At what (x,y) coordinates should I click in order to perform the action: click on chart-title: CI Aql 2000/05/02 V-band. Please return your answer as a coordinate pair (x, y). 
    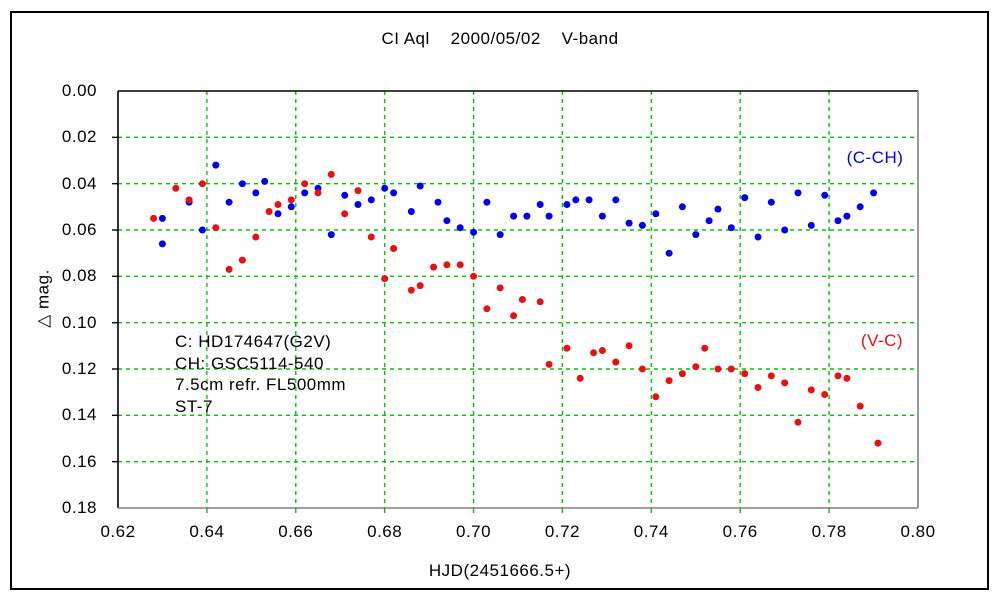
    Looking at the image, I should click on (500, 38).